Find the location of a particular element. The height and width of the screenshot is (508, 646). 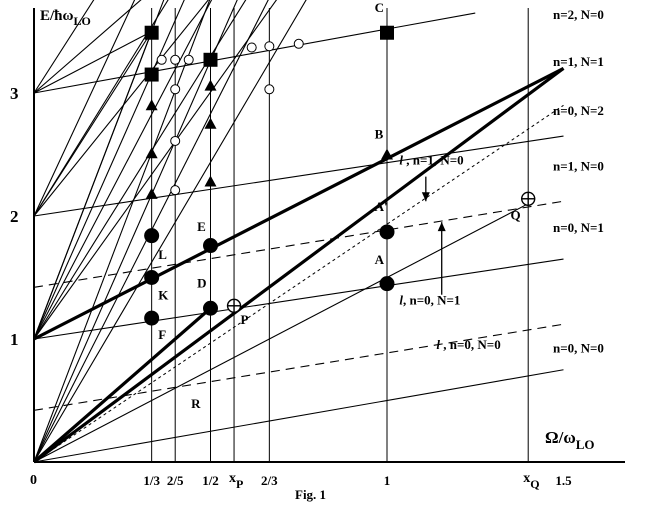

line-annotation: l, n=0, N=1 is located at coordinates (429, 300).